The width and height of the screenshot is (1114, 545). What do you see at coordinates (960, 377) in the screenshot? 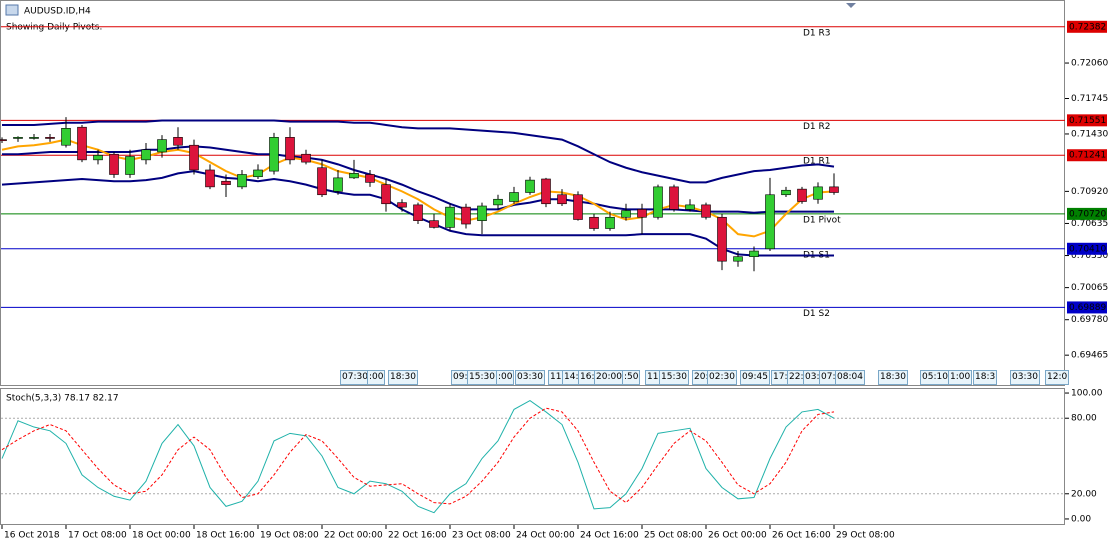
I see `time-marker: 1:00` at bounding box center [960, 377].